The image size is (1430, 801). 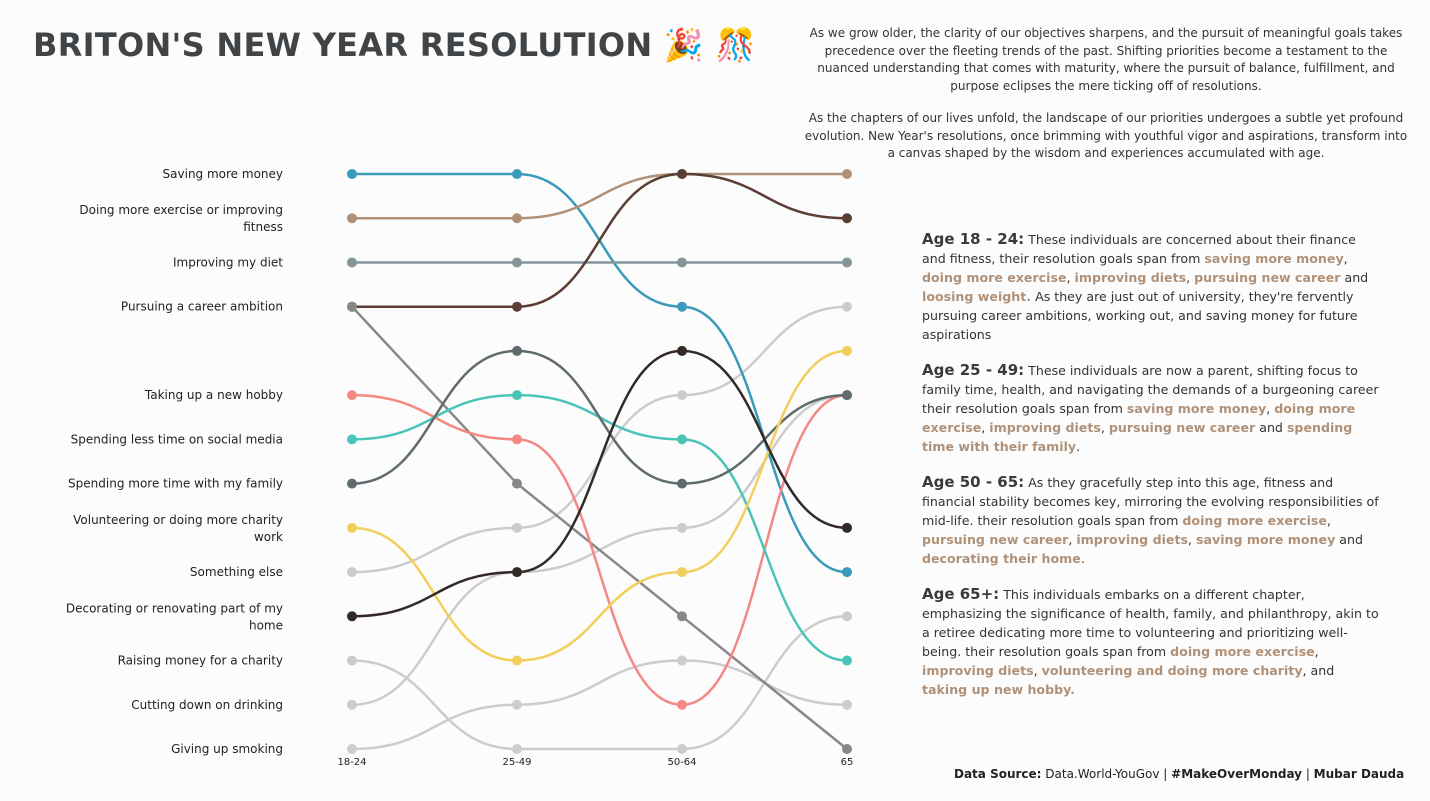 What do you see at coordinates (268, 537) in the screenshot?
I see `row-label: work` at bounding box center [268, 537].